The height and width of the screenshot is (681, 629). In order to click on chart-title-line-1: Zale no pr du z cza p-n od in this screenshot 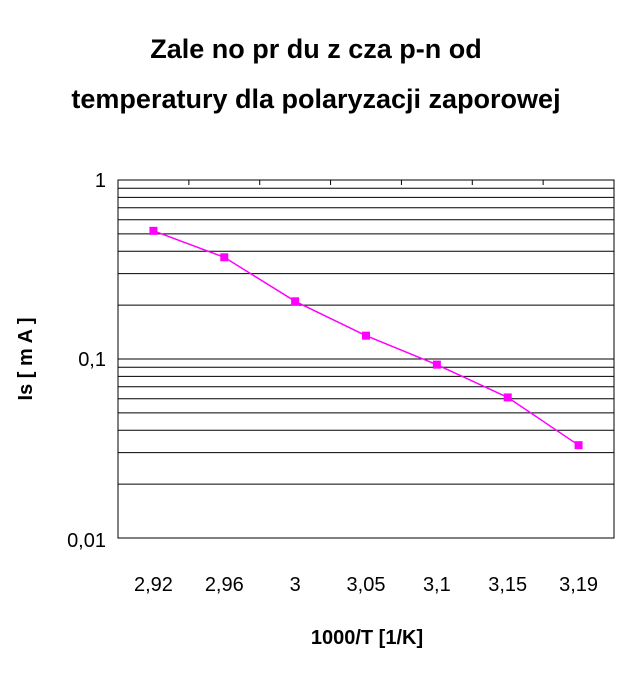, I will do `click(316, 49)`.